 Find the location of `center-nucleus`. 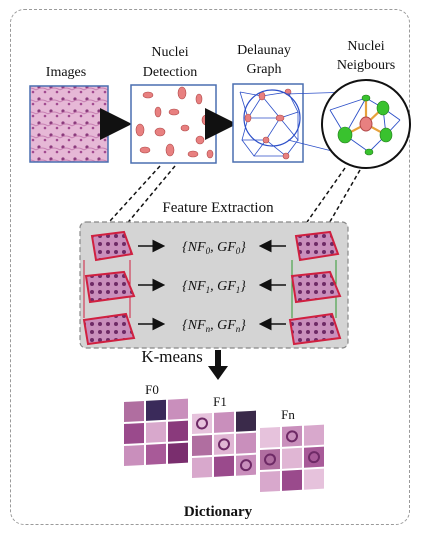

center-nucleus is located at coordinates (366, 124).